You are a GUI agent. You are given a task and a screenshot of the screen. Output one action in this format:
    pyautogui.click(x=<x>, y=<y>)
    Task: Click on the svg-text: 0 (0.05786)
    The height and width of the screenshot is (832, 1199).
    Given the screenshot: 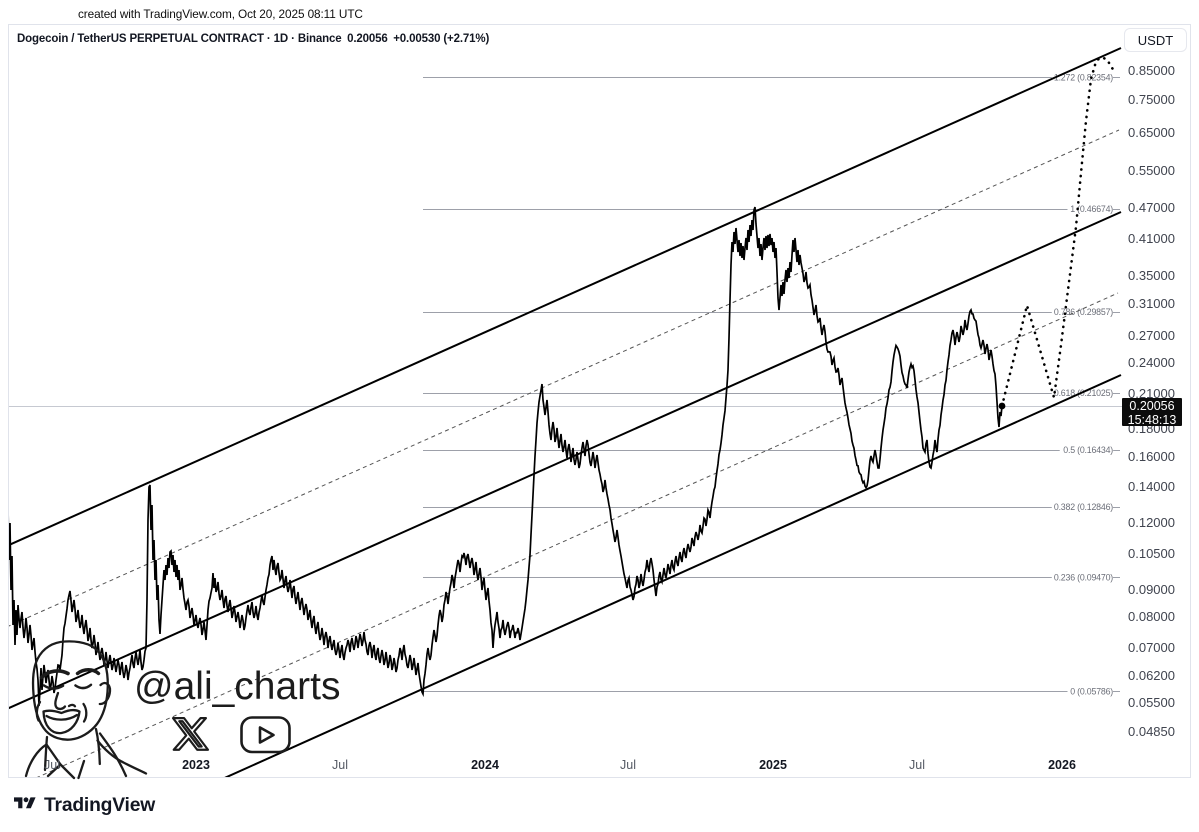 What is the action you would take?
    pyautogui.click(x=1091, y=691)
    